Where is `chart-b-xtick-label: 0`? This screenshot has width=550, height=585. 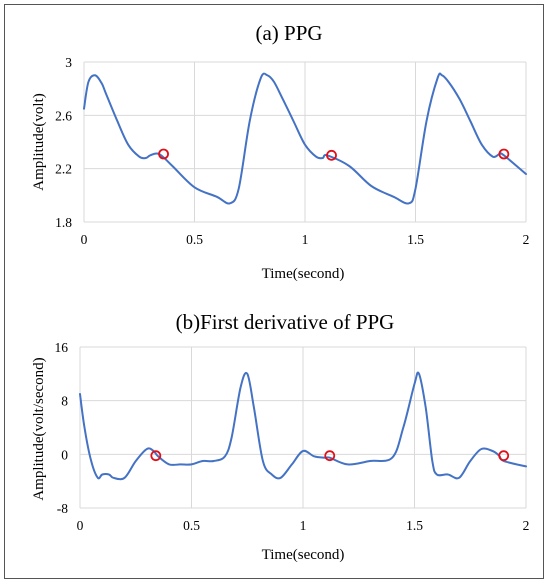
chart-b-xtick-label: 0 is located at coordinates (80, 525).